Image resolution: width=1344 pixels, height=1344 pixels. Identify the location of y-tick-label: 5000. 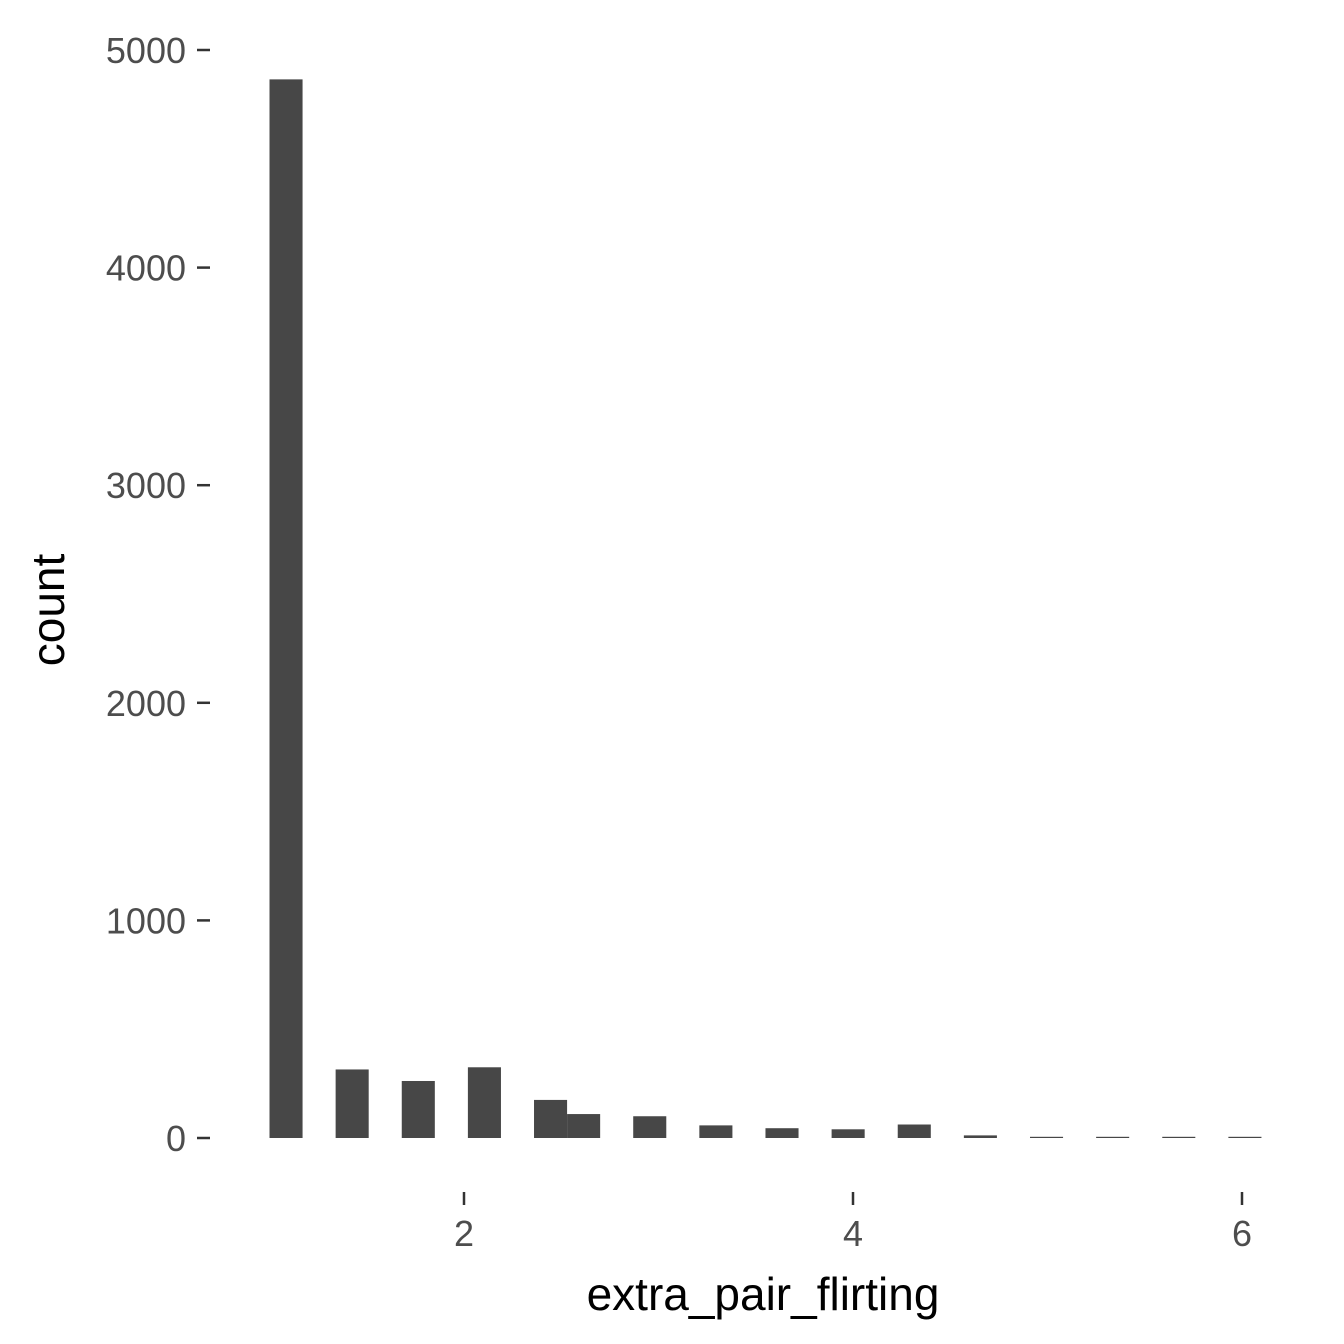
(146, 50).